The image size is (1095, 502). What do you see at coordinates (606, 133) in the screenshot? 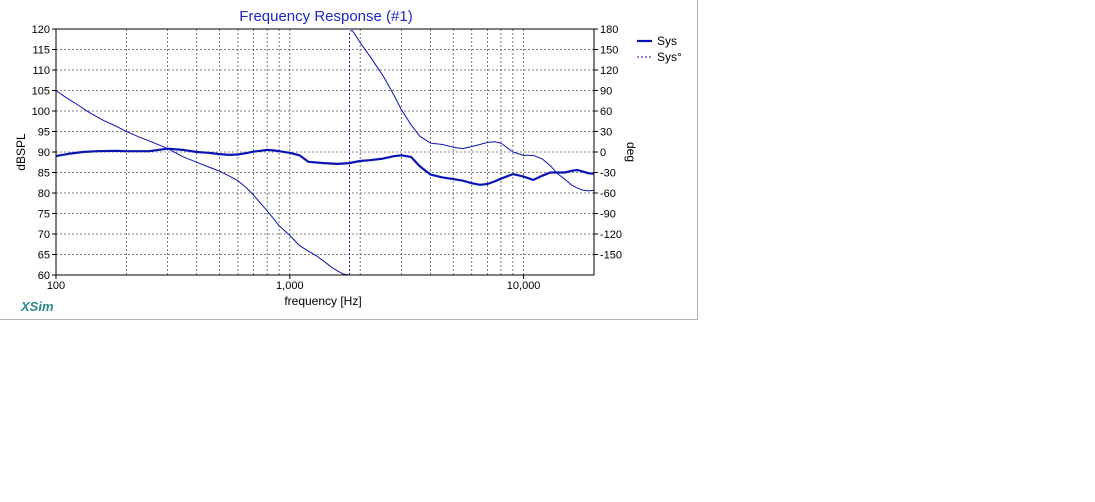
I see `tick-label-right: 30` at bounding box center [606, 133].